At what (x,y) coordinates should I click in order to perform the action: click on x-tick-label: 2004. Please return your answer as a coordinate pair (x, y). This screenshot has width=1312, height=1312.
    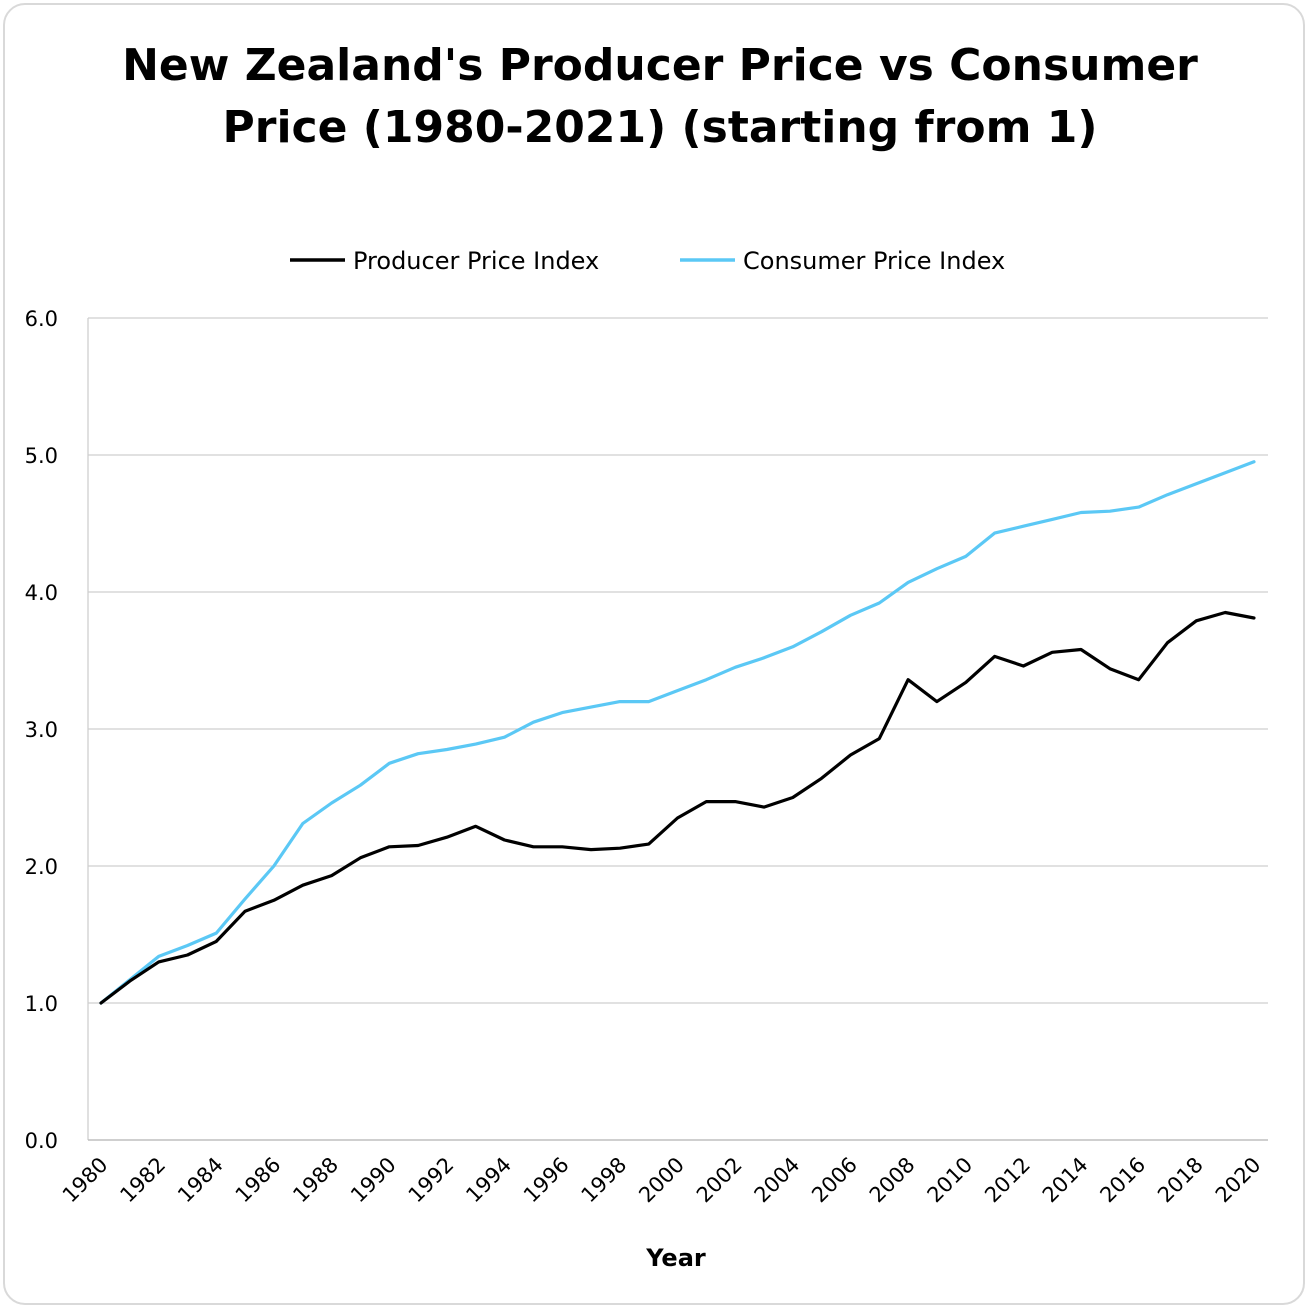
    Looking at the image, I should click on (777, 1180).